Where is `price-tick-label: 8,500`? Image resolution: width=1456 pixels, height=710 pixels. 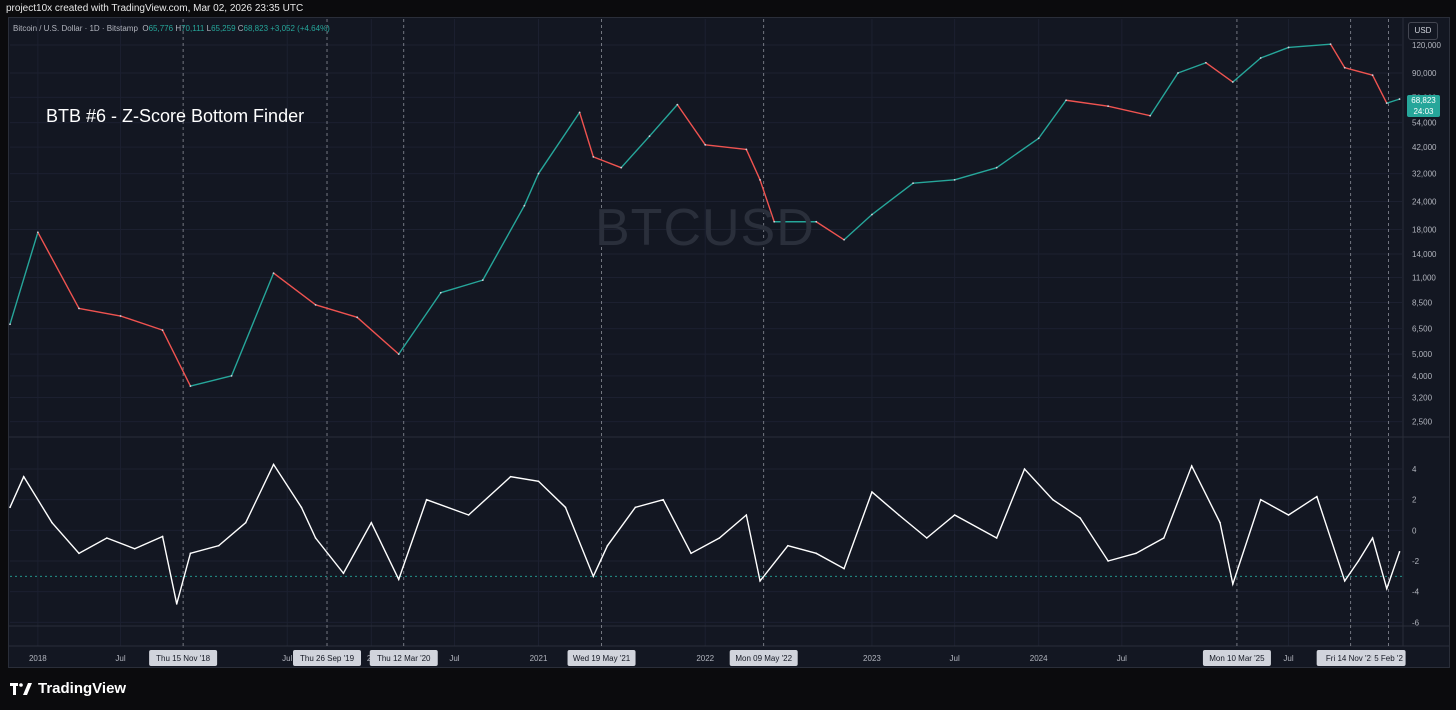
price-tick-label: 8,500 is located at coordinates (1422, 303).